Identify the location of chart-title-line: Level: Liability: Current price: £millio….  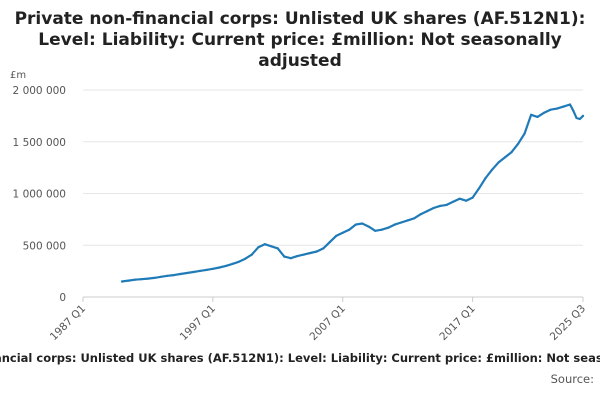
(299, 40).